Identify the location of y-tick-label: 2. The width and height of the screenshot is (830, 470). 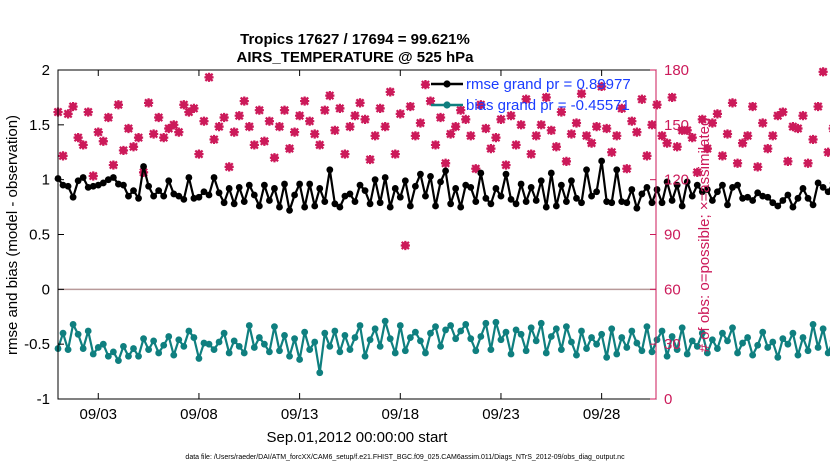
(46, 70).